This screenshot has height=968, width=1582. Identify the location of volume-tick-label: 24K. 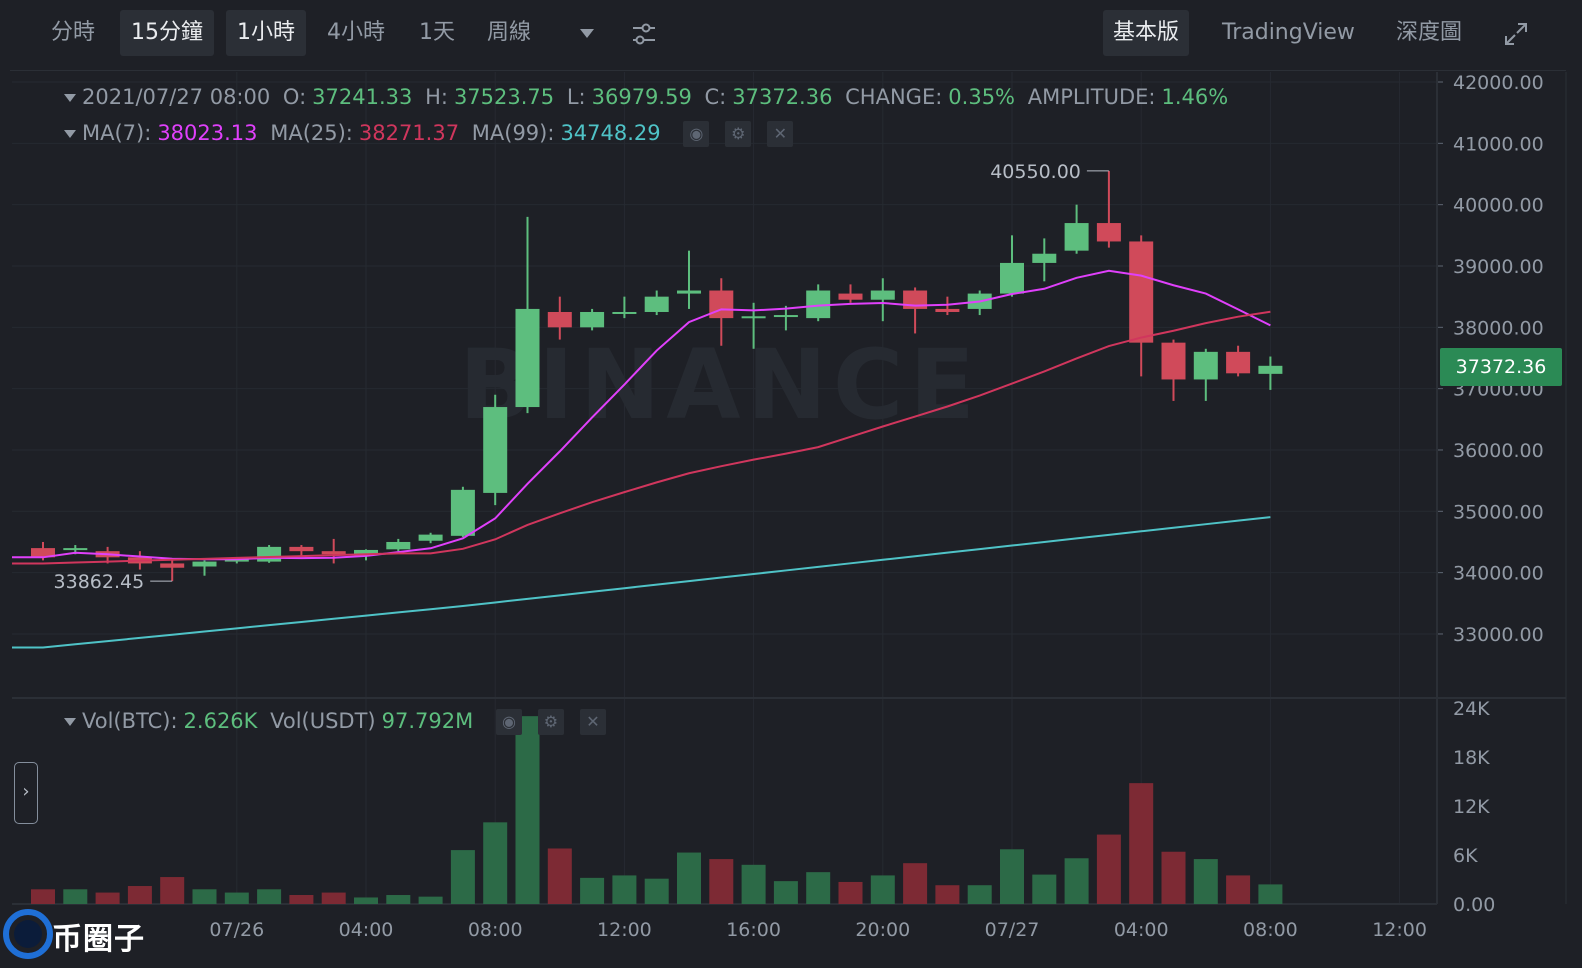
(1471, 709).